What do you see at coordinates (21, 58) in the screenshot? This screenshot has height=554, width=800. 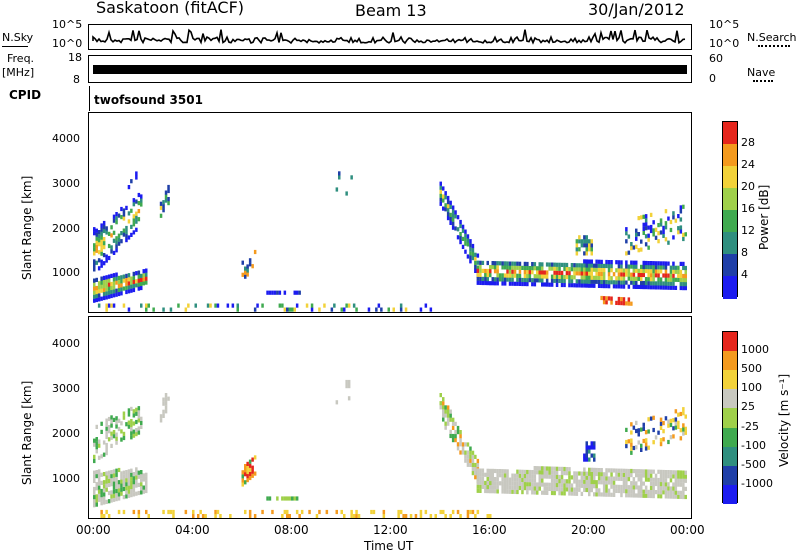 I see `freq-label: Freq.` at bounding box center [21, 58].